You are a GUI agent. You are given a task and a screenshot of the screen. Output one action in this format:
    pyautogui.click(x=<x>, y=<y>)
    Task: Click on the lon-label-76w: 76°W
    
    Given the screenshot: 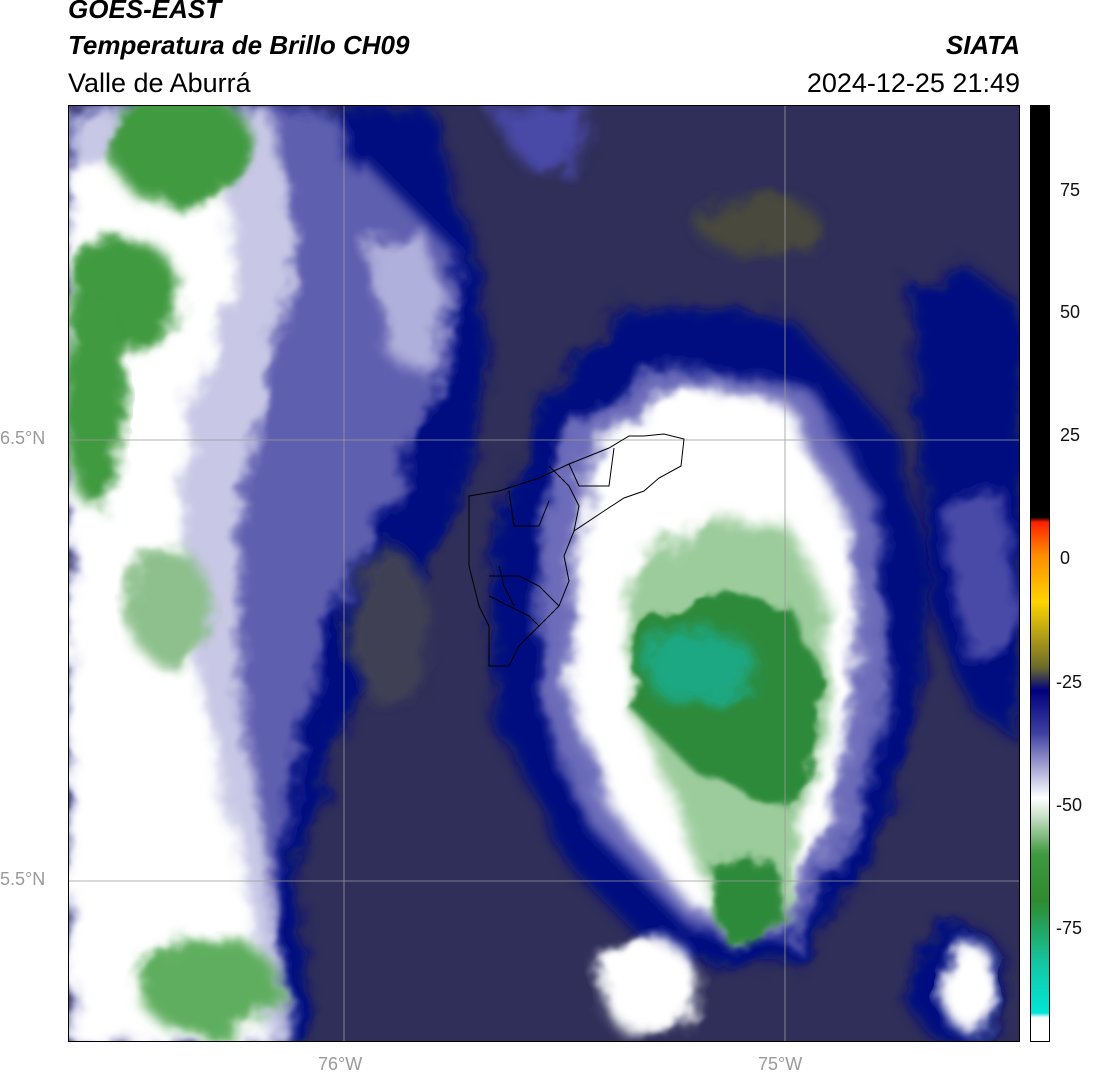 What is the action you would take?
    pyautogui.click(x=340, y=1064)
    